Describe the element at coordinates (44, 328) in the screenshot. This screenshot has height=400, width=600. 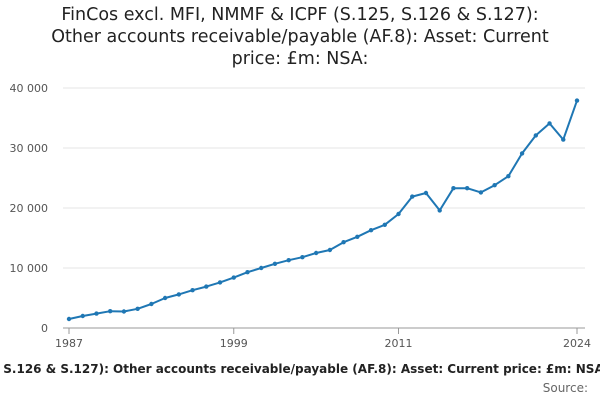
I see `y-tick-label: 0` at that location.